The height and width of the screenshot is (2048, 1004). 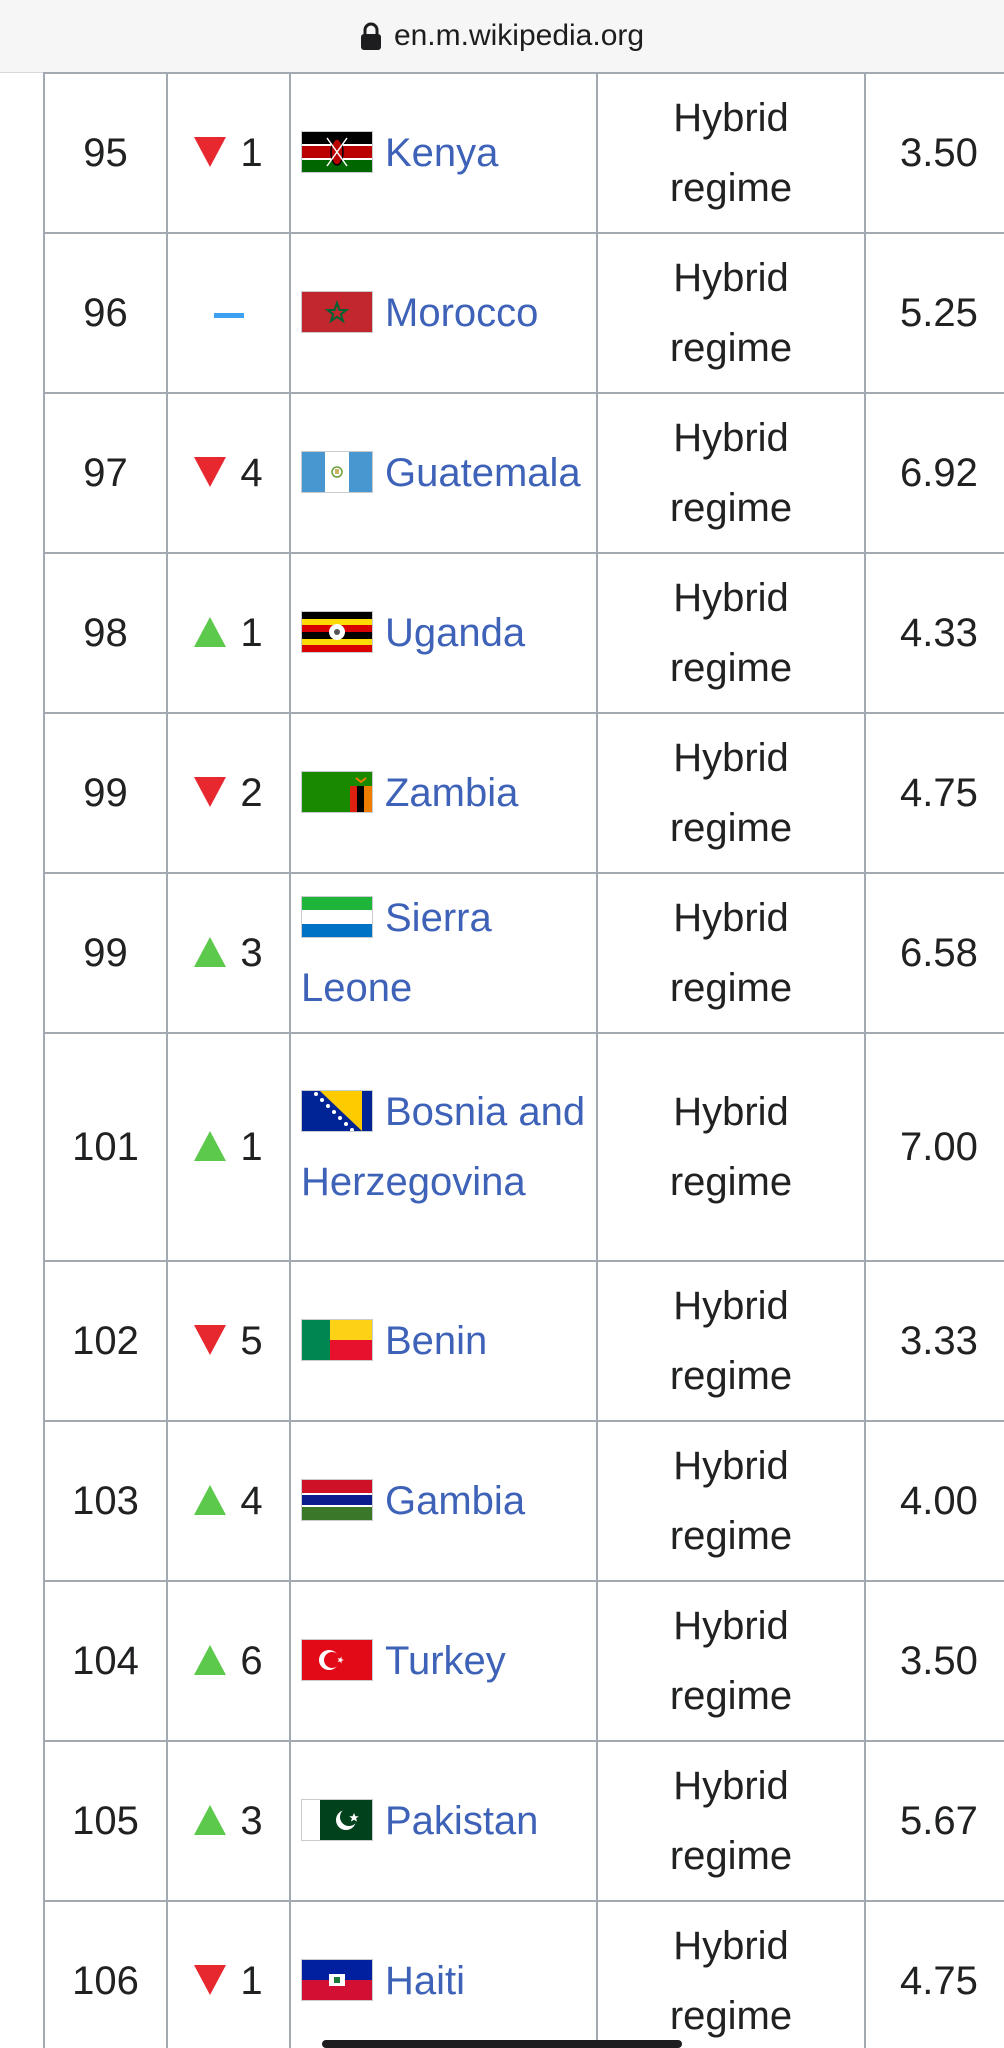 I want to click on score-cell: 6.58, so click(x=934, y=953).